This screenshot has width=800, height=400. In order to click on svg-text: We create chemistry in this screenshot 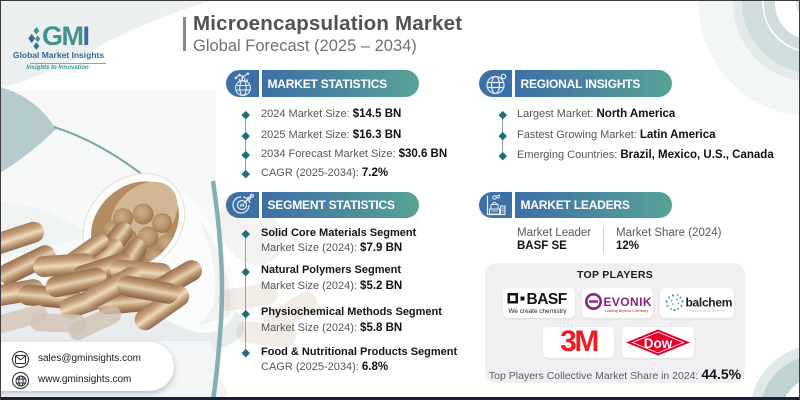, I will do `click(538, 311)`.